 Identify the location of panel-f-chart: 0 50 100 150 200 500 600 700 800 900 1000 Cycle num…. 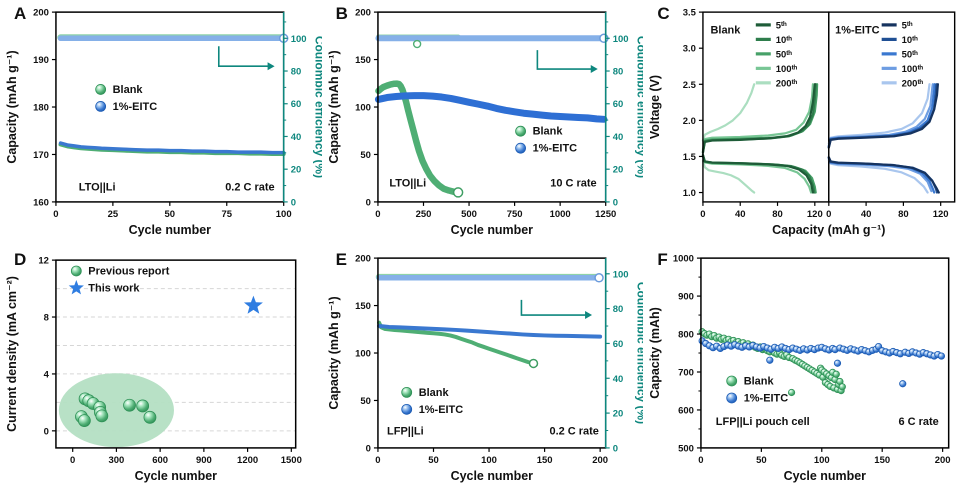
(799, 368).